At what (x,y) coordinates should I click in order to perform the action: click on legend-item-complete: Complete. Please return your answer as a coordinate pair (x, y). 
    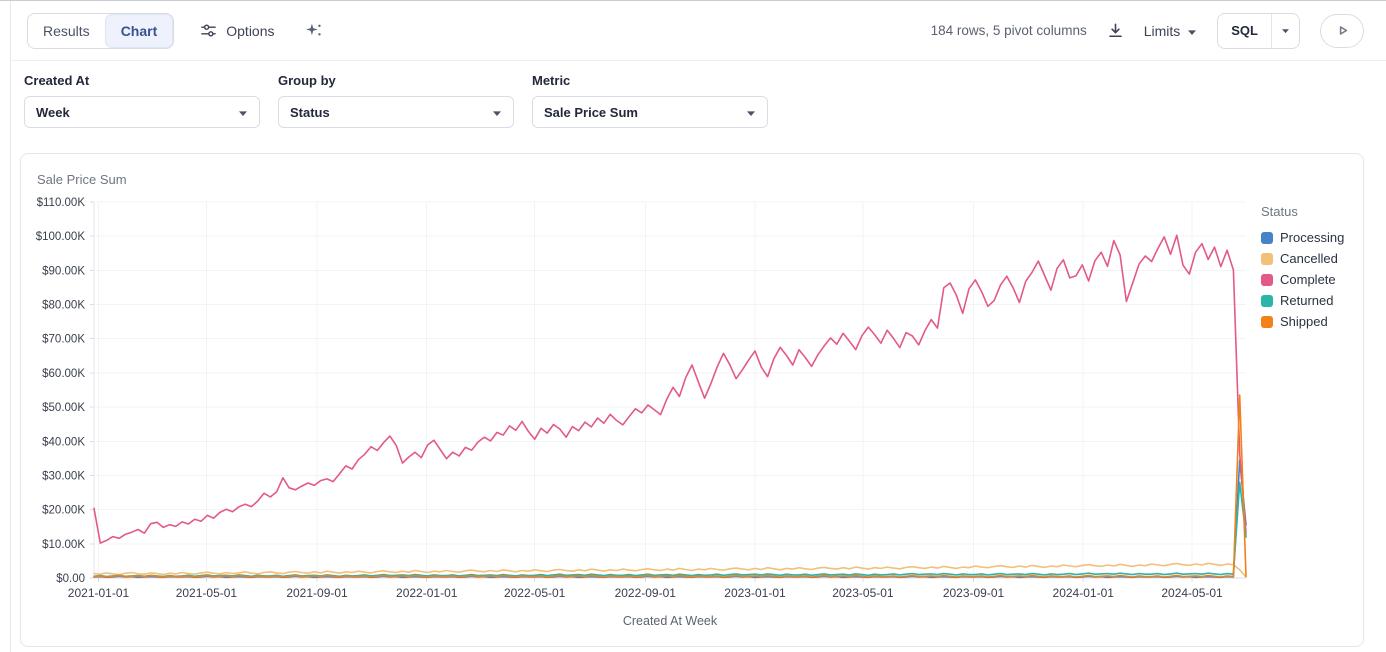
    Looking at the image, I should click on (1302, 279).